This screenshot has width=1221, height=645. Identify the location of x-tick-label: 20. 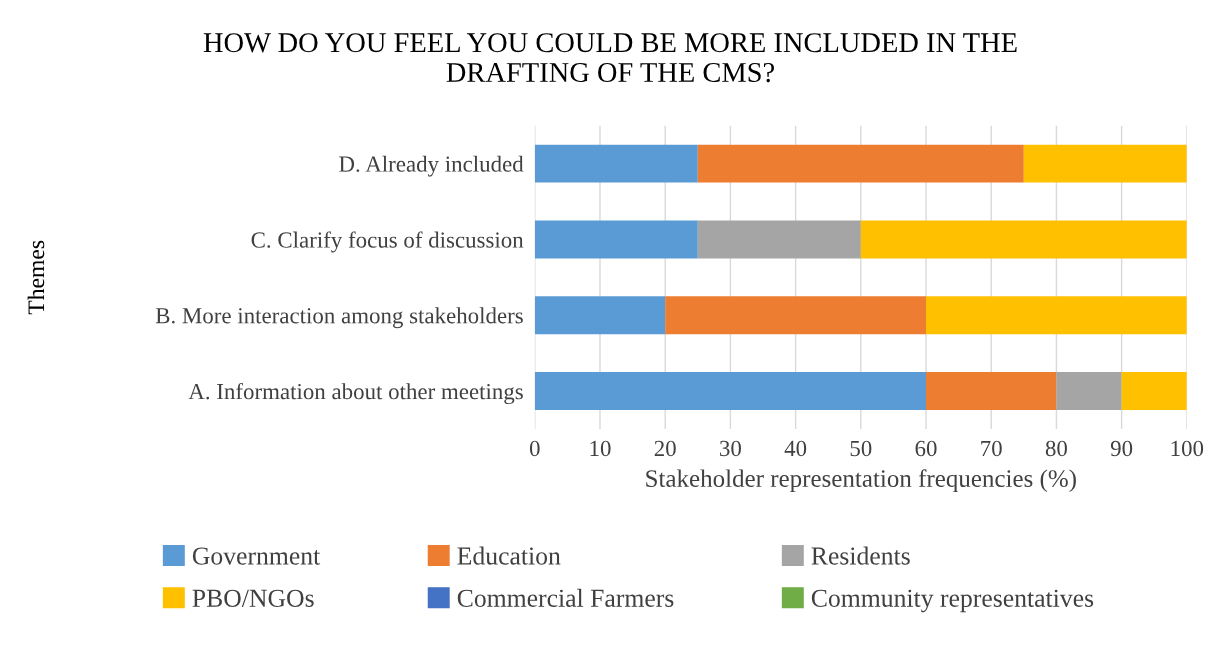
(665, 448).